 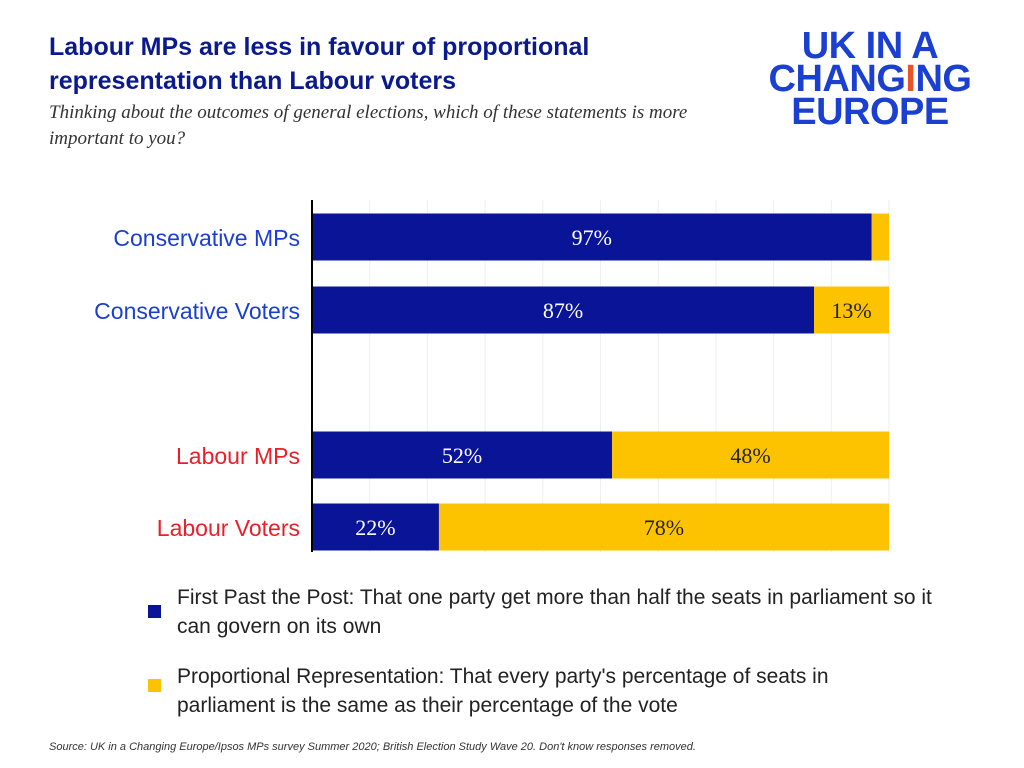 What do you see at coordinates (870, 112) in the screenshot?
I see `logo-line: EUROPE` at bounding box center [870, 112].